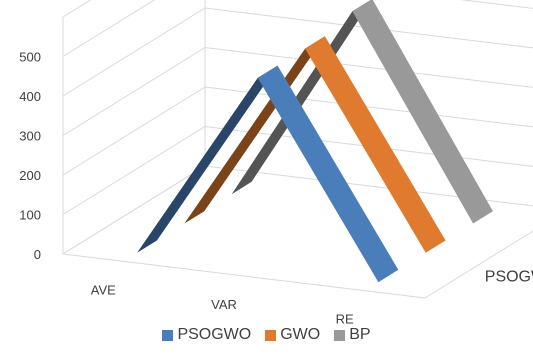 This screenshot has width=533, height=354. What do you see at coordinates (300, 334) in the screenshot?
I see `legend-label-gwo: GWO` at bounding box center [300, 334].